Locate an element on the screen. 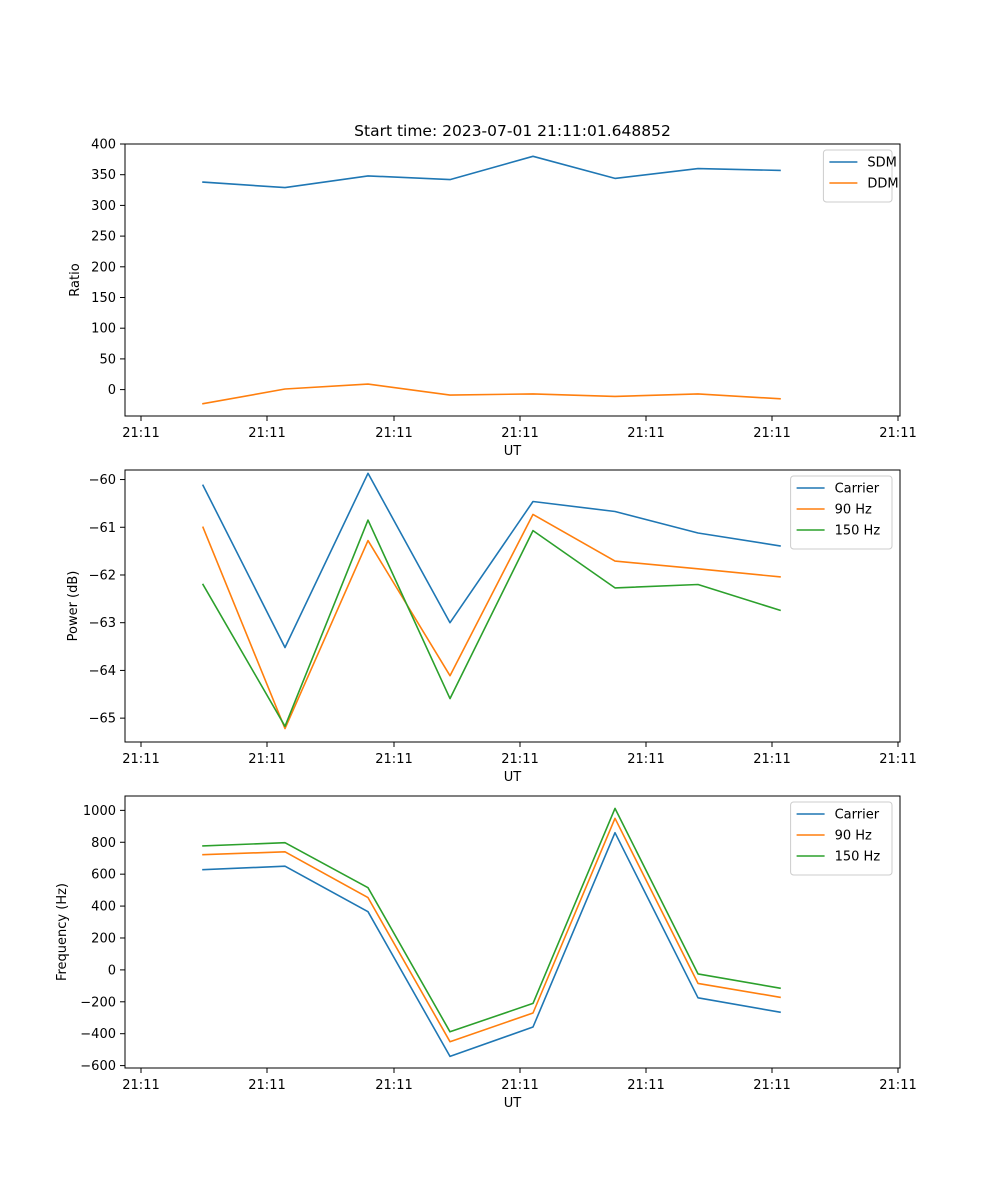 This screenshot has width=1000, height=1200. series-line-ddm is located at coordinates (491, 394).